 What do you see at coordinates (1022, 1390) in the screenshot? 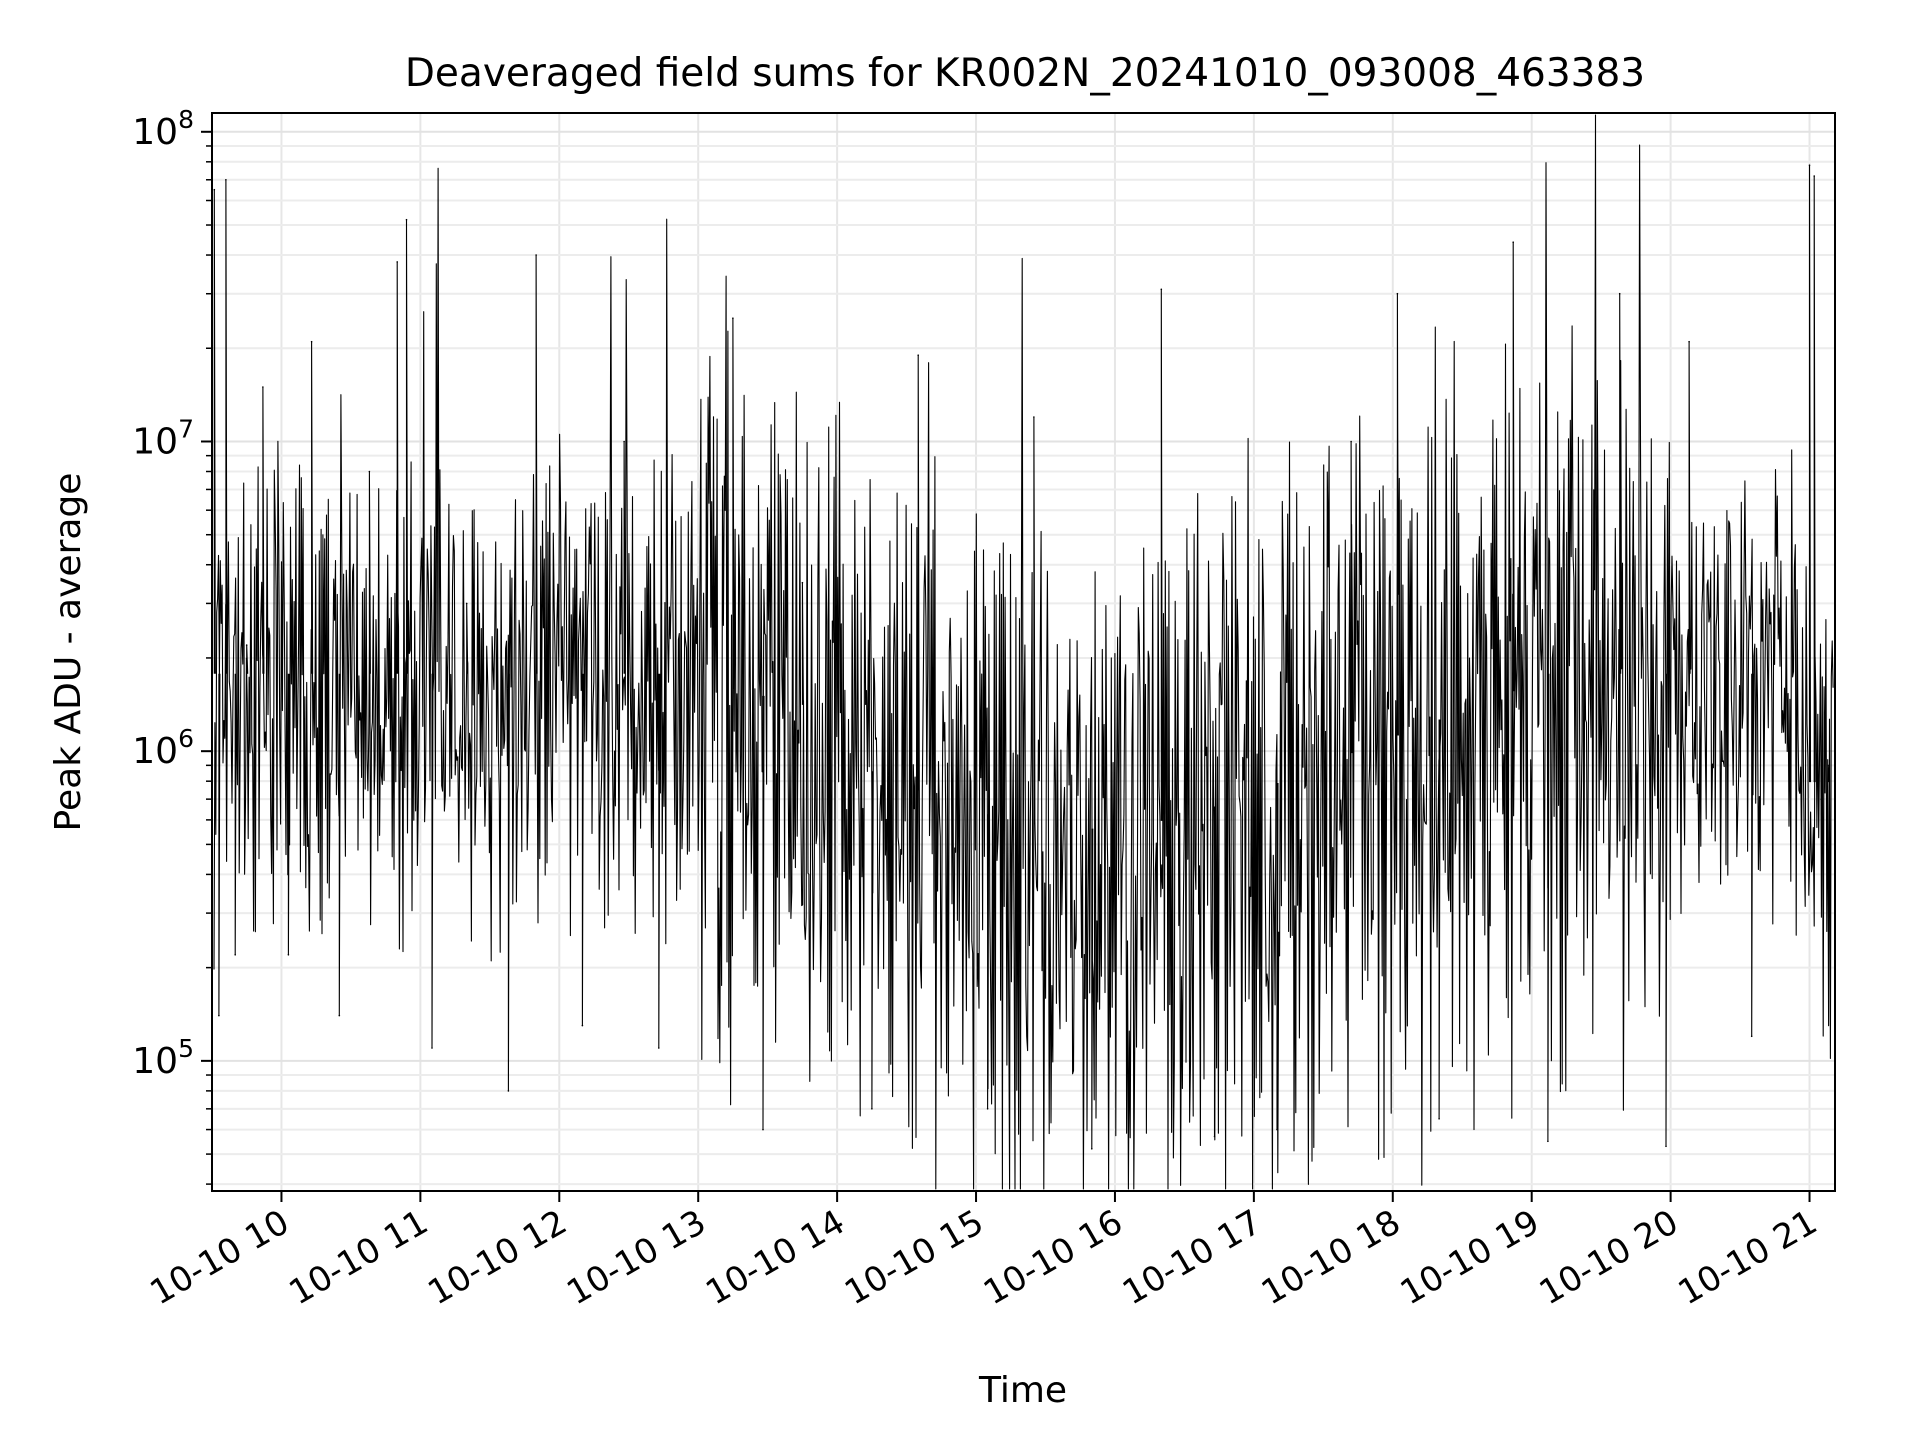
I see `x-axis-label: Time` at bounding box center [1022, 1390].